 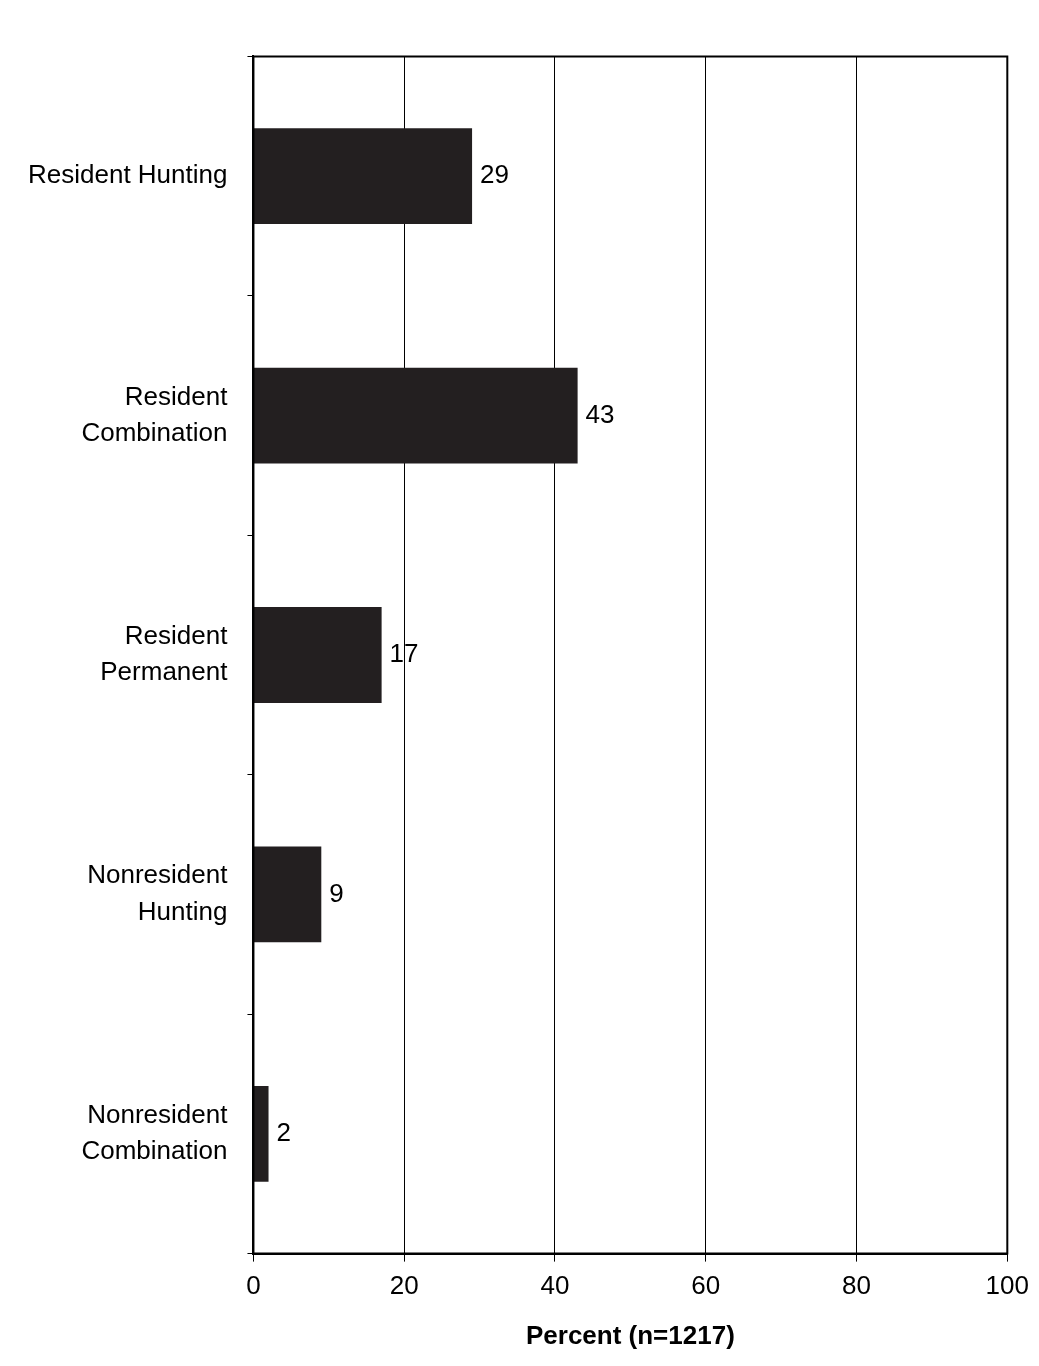 What do you see at coordinates (404, 1285) in the screenshot?
I see `x-tick-label: 20` at bounding box center [404, 1285].